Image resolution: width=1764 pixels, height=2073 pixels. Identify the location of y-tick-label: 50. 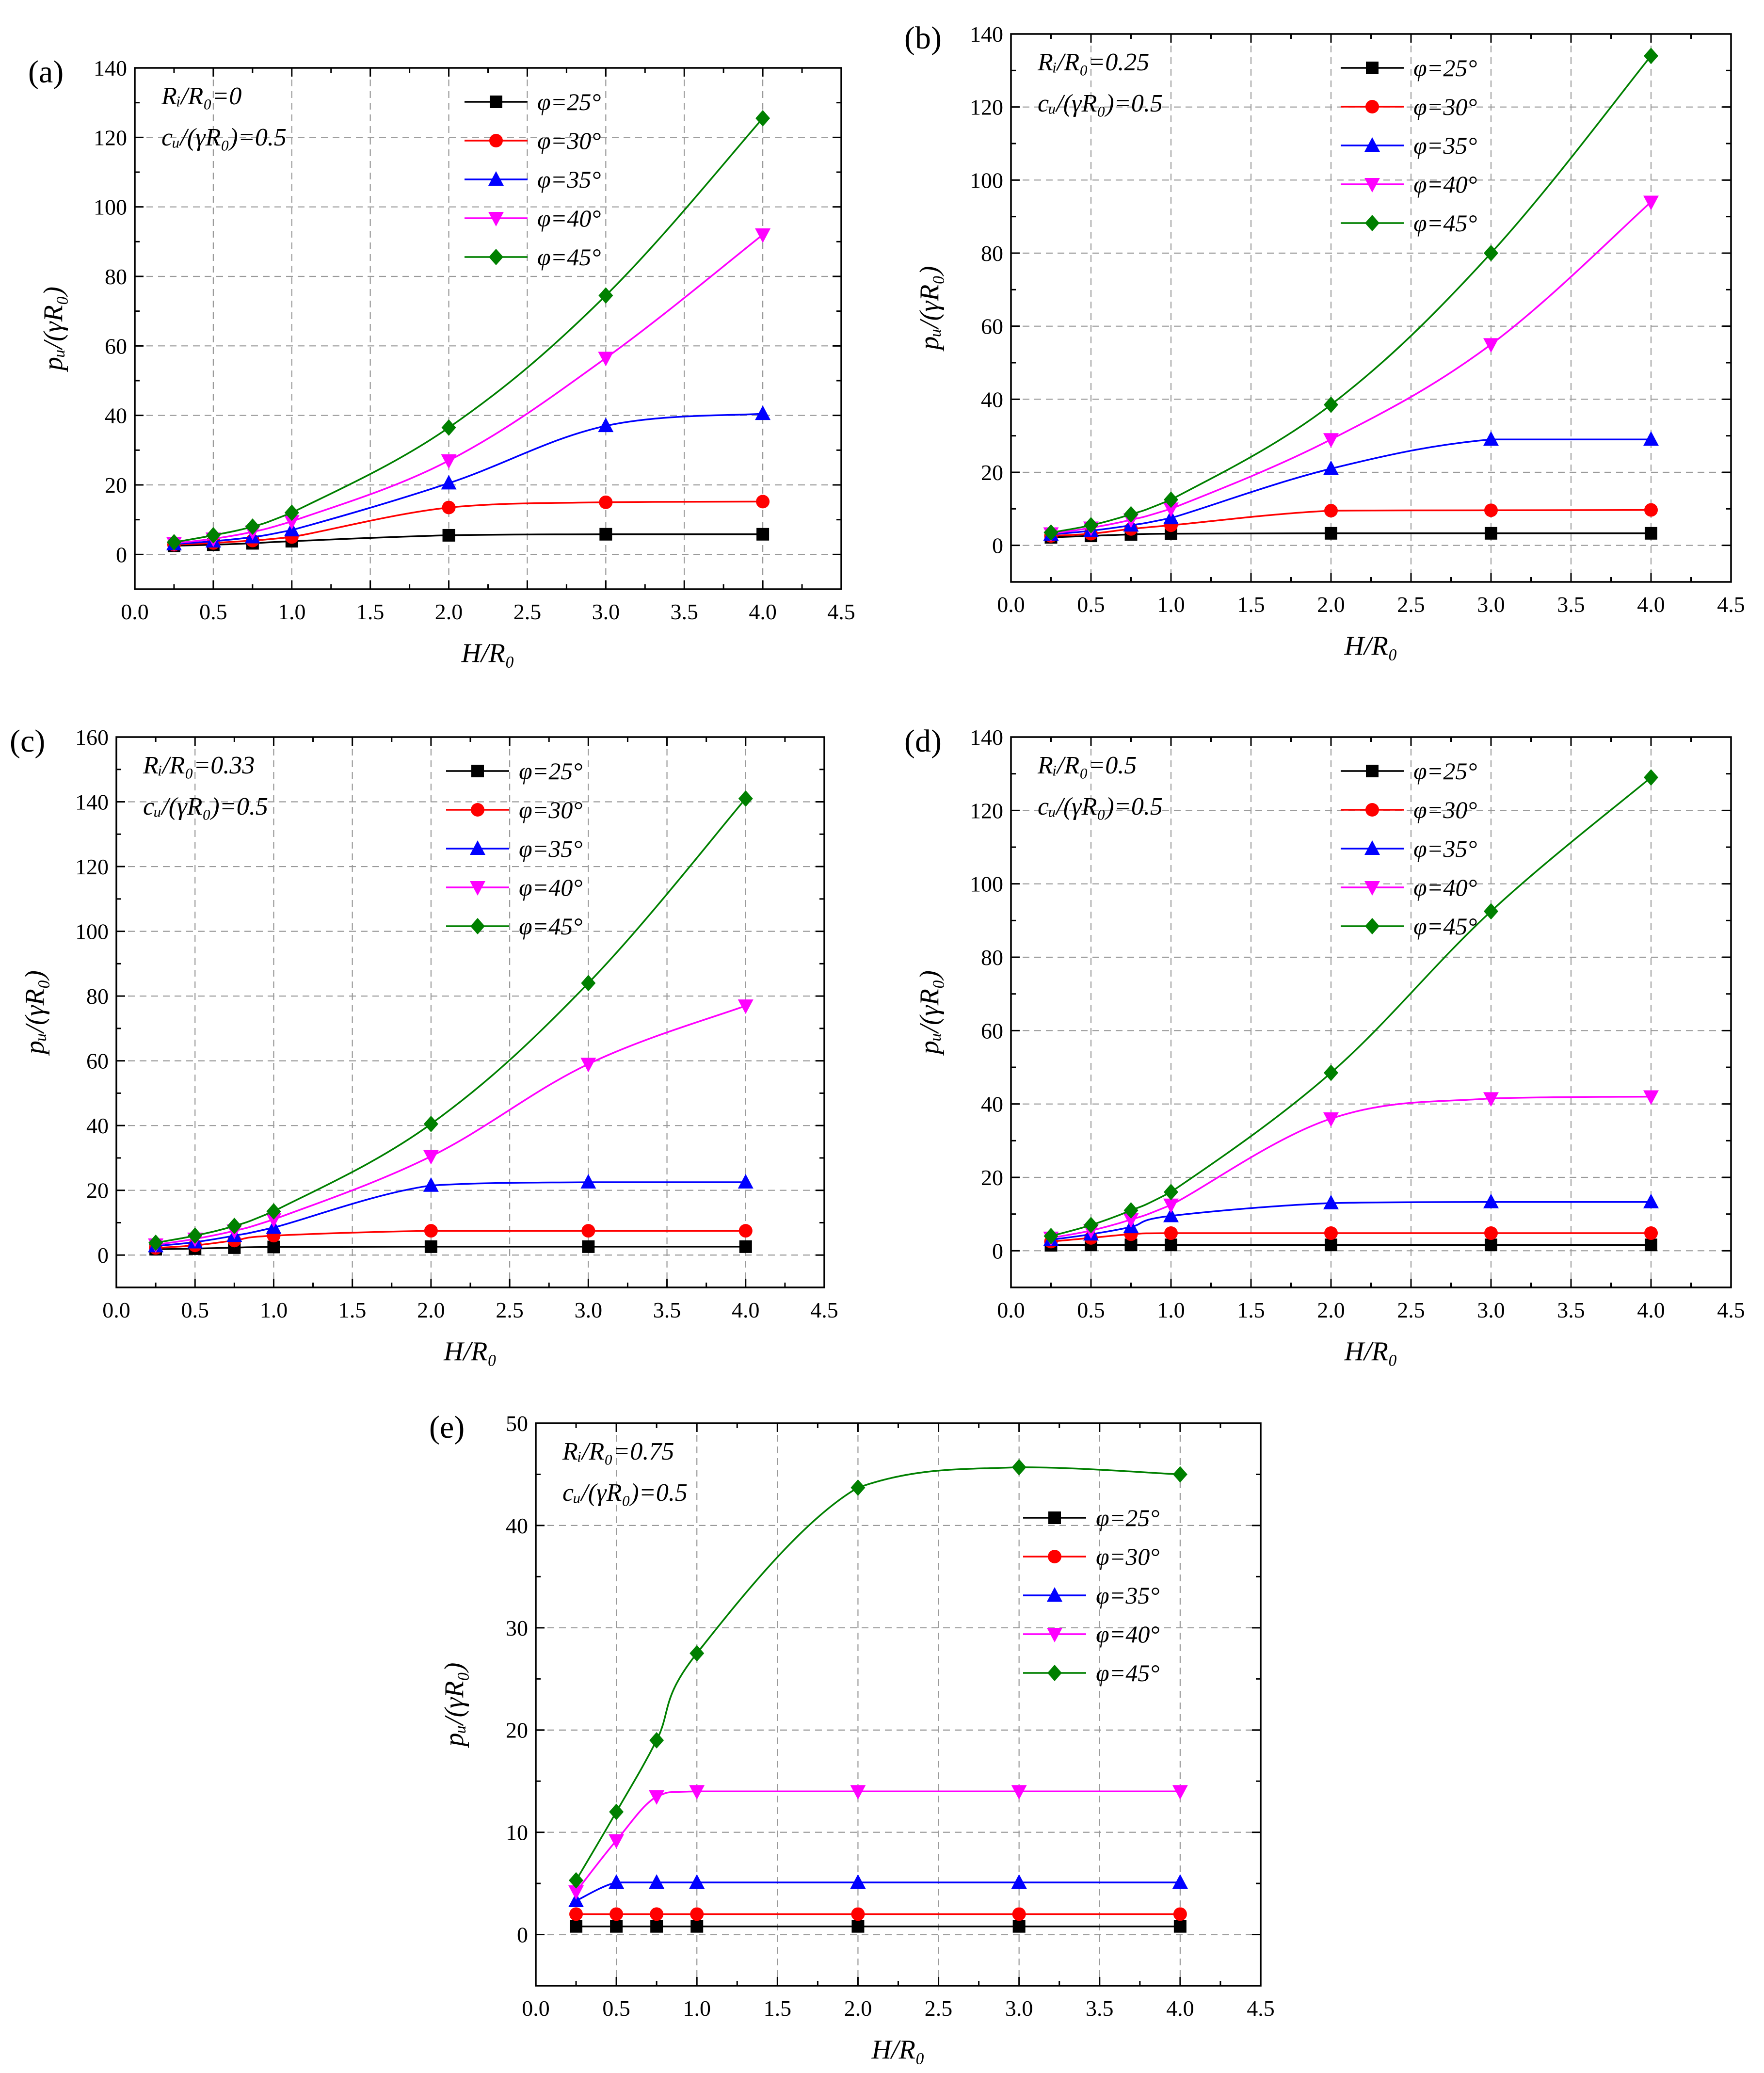
(517, 1424).